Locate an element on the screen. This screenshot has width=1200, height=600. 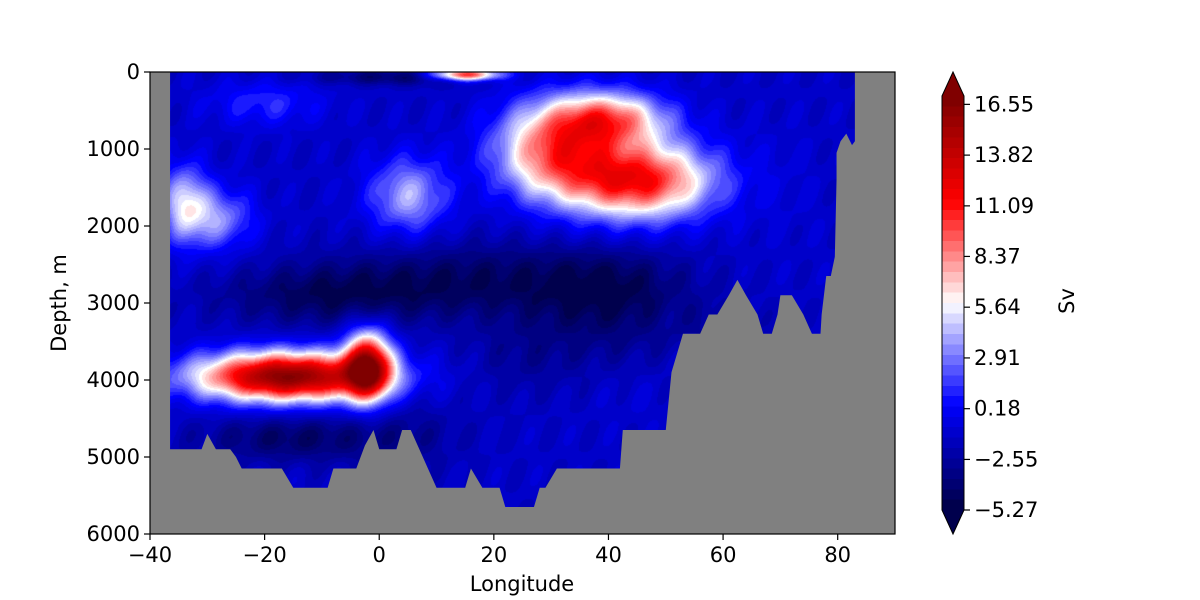
x-axis-title: Longitude is located at coordinates (522, 584).